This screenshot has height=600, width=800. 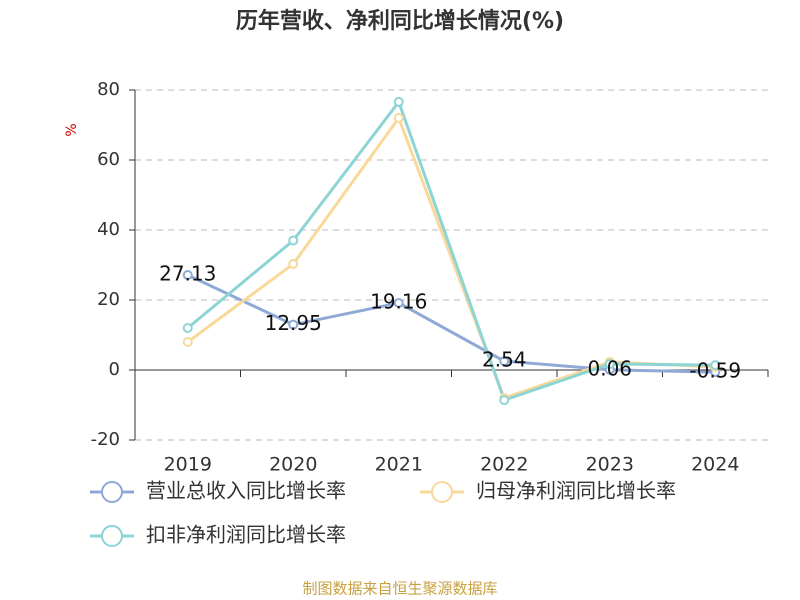 I want to click on chart-title: 历年营收、净利同比增长情况(%), so click(x=400, y=21).